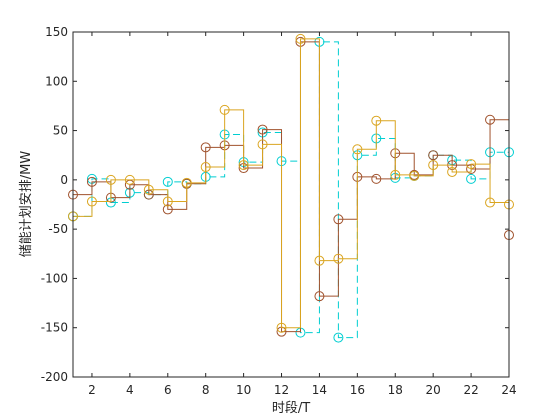 Image resolution: width=560 pixels, height=420 pixels. Describe the element at coordinates (56, 81) in the screenshot. I see `y-tick-label: 100` at that location.